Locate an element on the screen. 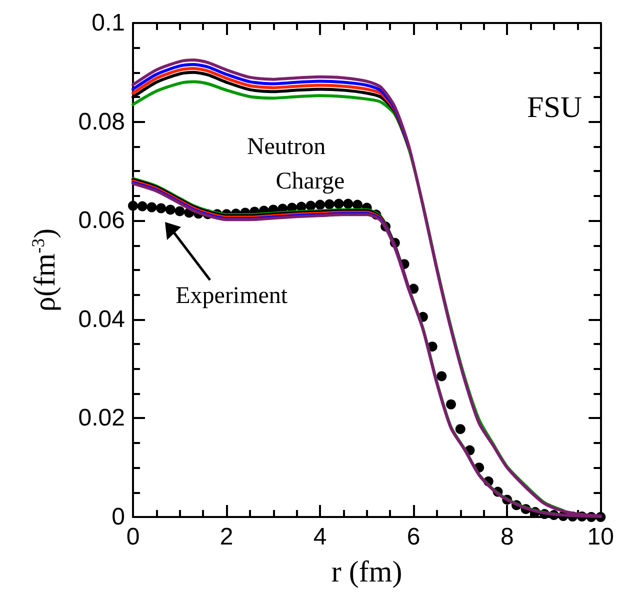 Image resolution: width=617 pixels, height=592 pixels. x-tick-label: 8 is located at coordinates (507, 537).